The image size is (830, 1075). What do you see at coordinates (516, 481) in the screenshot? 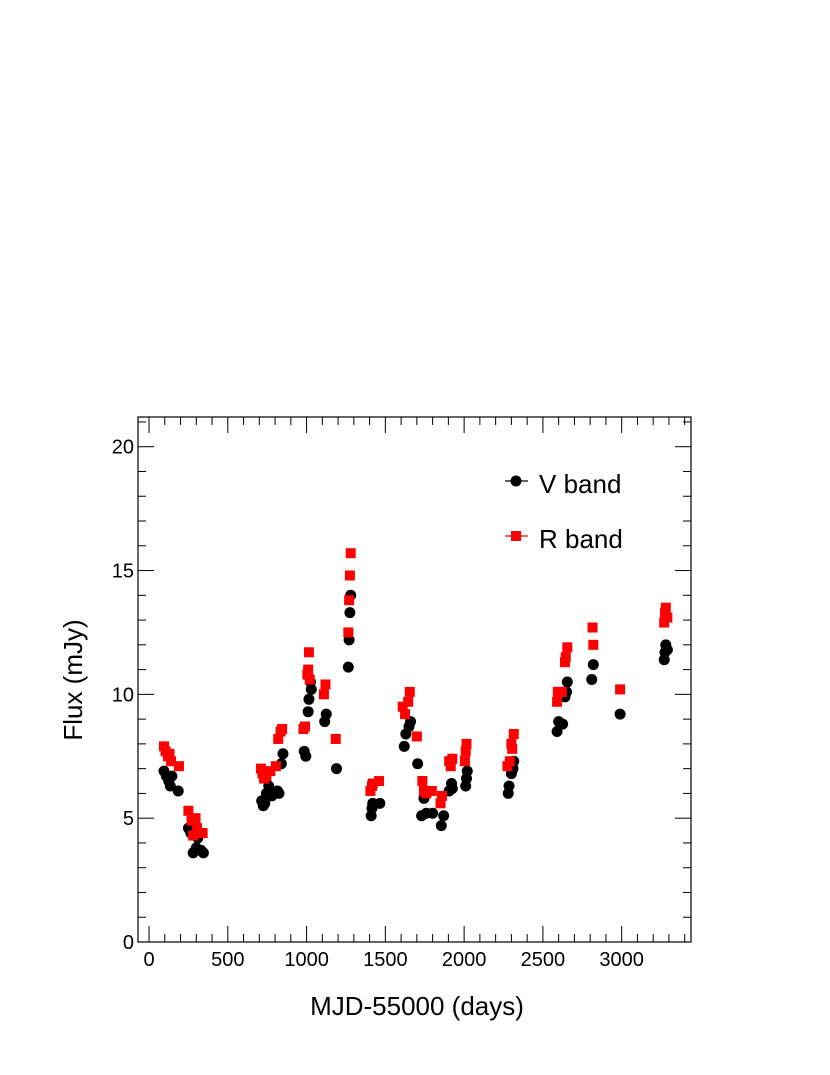
I see `legend-v-band-marker` at bounding box center [516, 481].